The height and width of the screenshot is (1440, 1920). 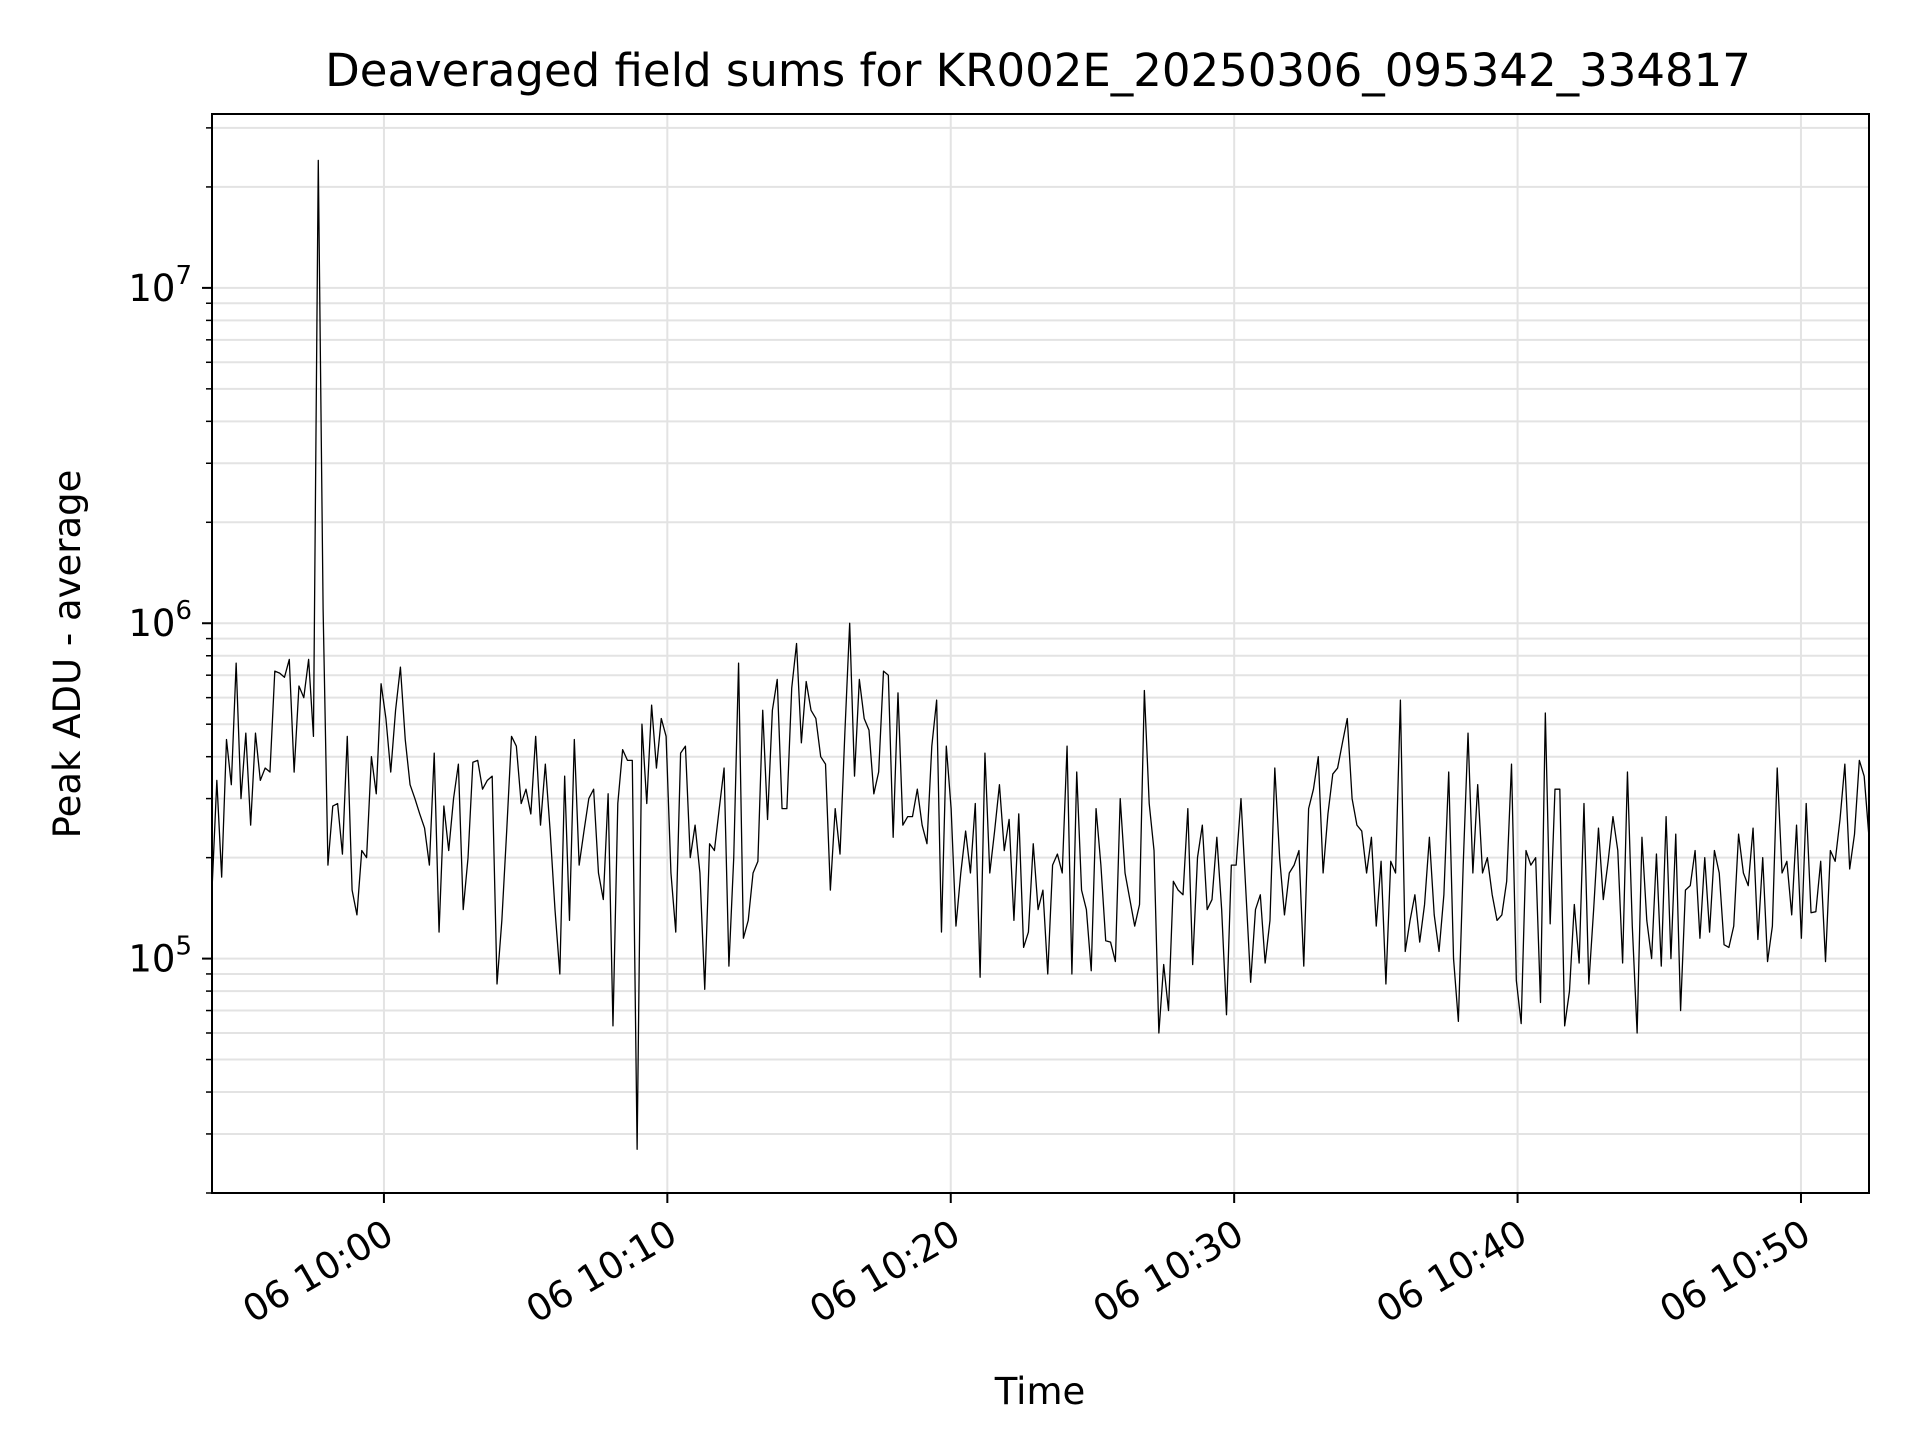 What do you see at coordinates (67, 654) in the screenshot?
I see `y-axis-label: Peak ADU - average` at bounding box center [67, 654].